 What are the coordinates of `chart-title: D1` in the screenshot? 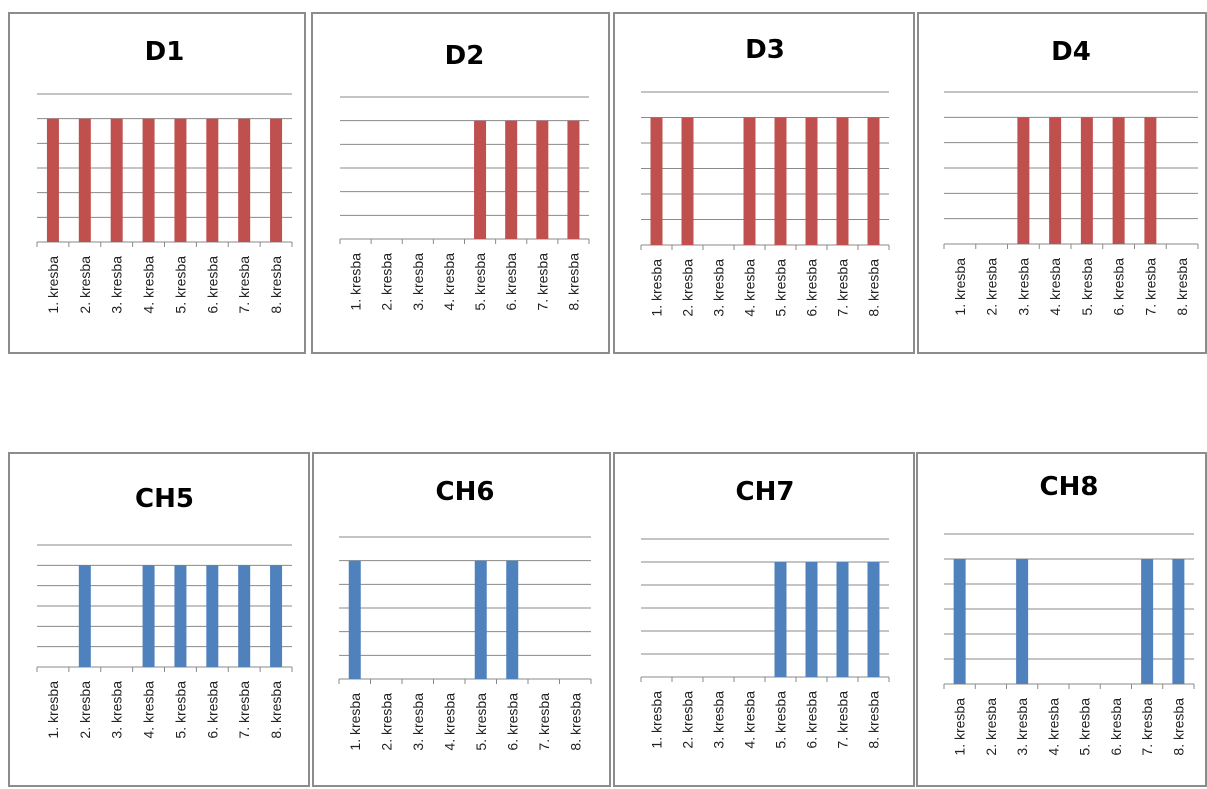 It's located at (165, 52).